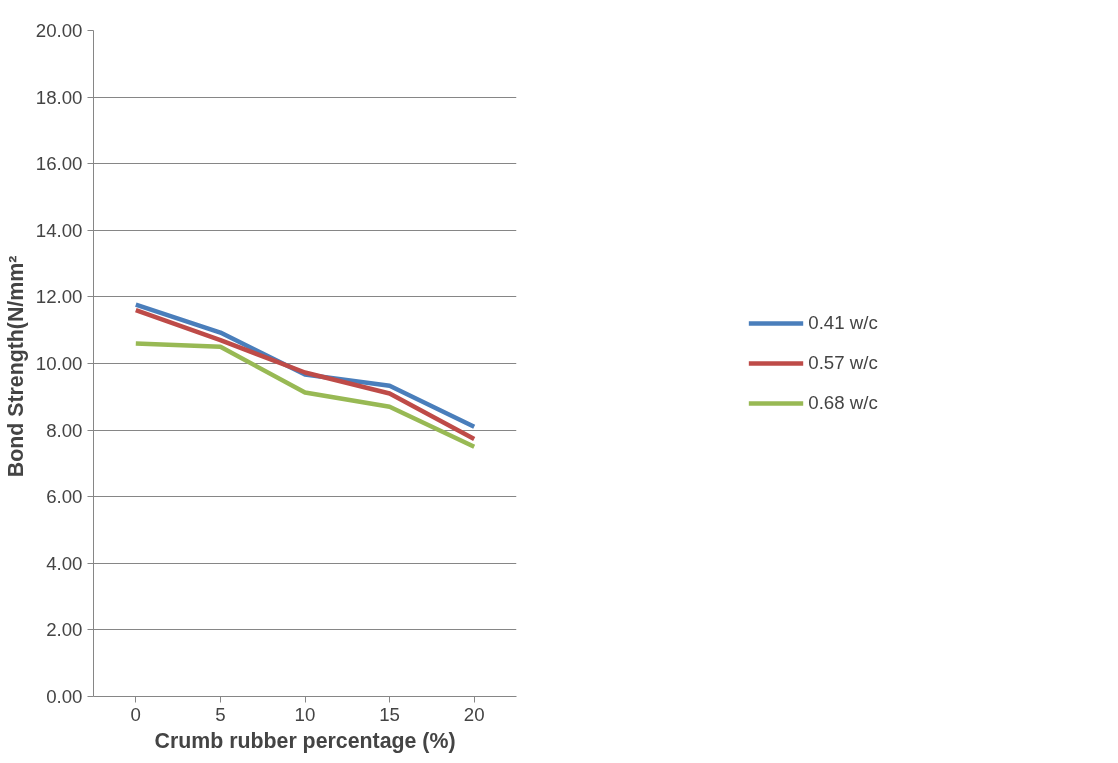 Image resolution: width=1118 pixels, height=763 pixels. What do you see at coordinates (15, 366) in the screenshot?
I see `y-axis-title: Bond Strength(N/mm²` at bounding box center [15, 366].